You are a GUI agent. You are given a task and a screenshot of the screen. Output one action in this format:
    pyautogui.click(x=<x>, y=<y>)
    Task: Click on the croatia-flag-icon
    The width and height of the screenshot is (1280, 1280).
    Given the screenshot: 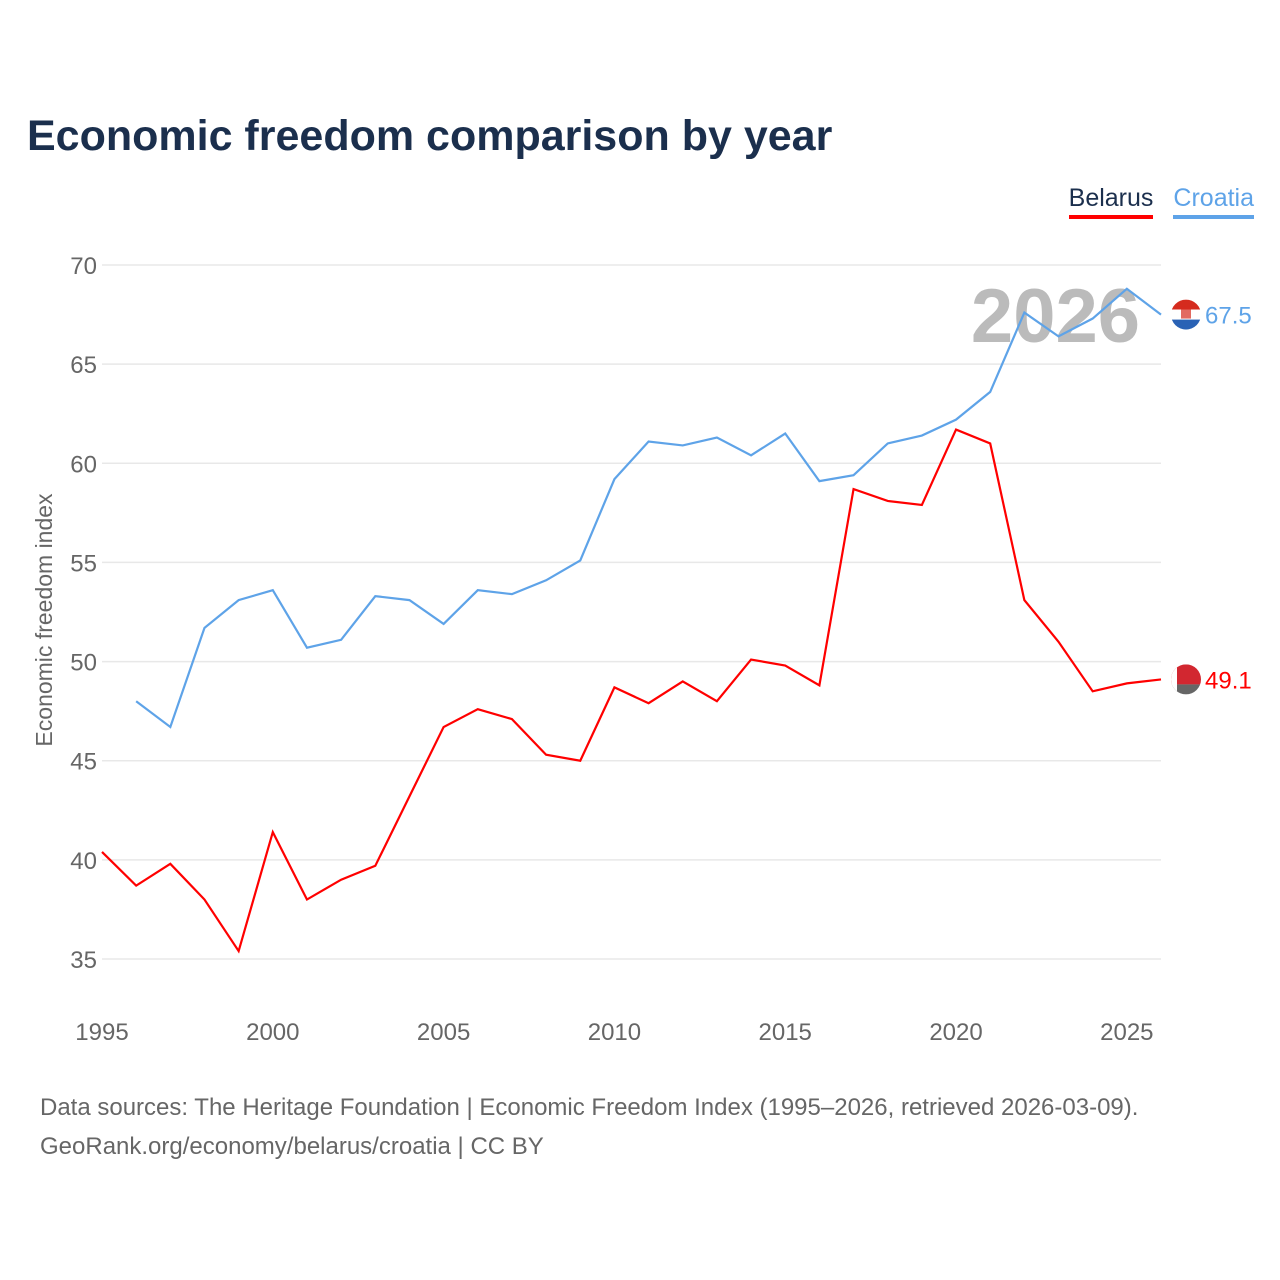 What is the action you would take?
    pyautogui.click(x=1186, y=314)
    